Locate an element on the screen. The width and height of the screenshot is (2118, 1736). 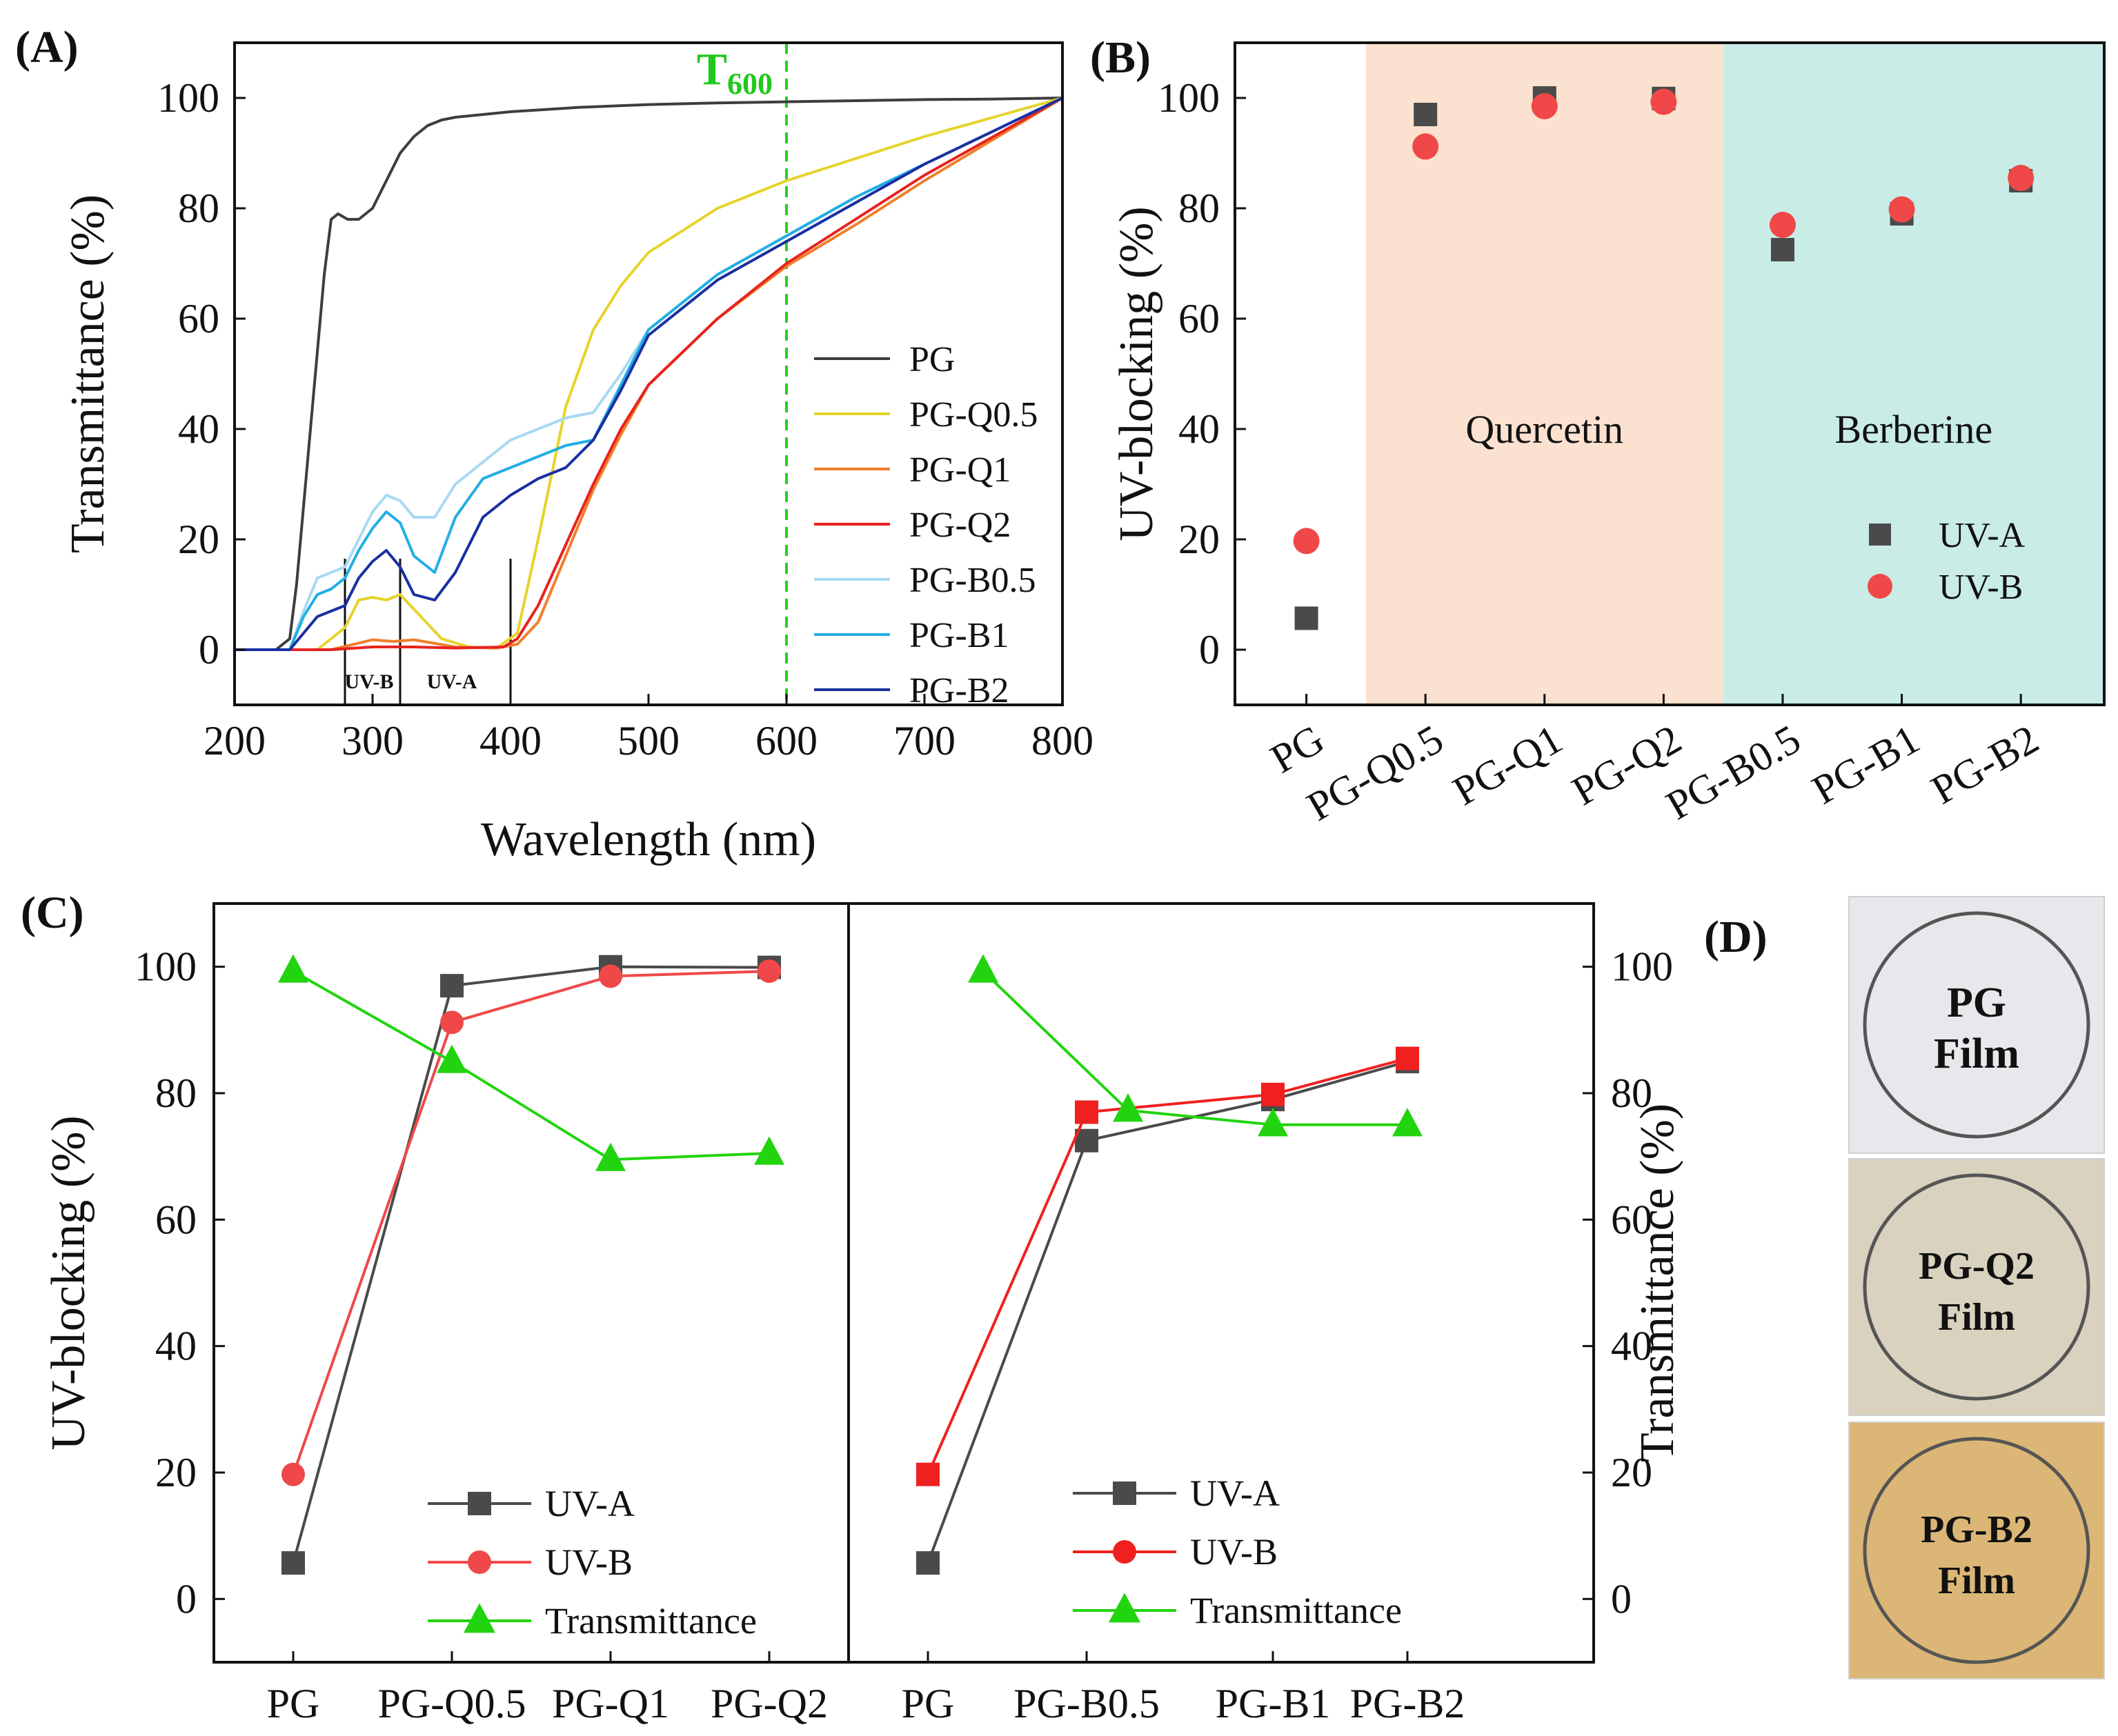
panel-a-legend-label: PG-Q0.5 is located at coordinates (973, 415).